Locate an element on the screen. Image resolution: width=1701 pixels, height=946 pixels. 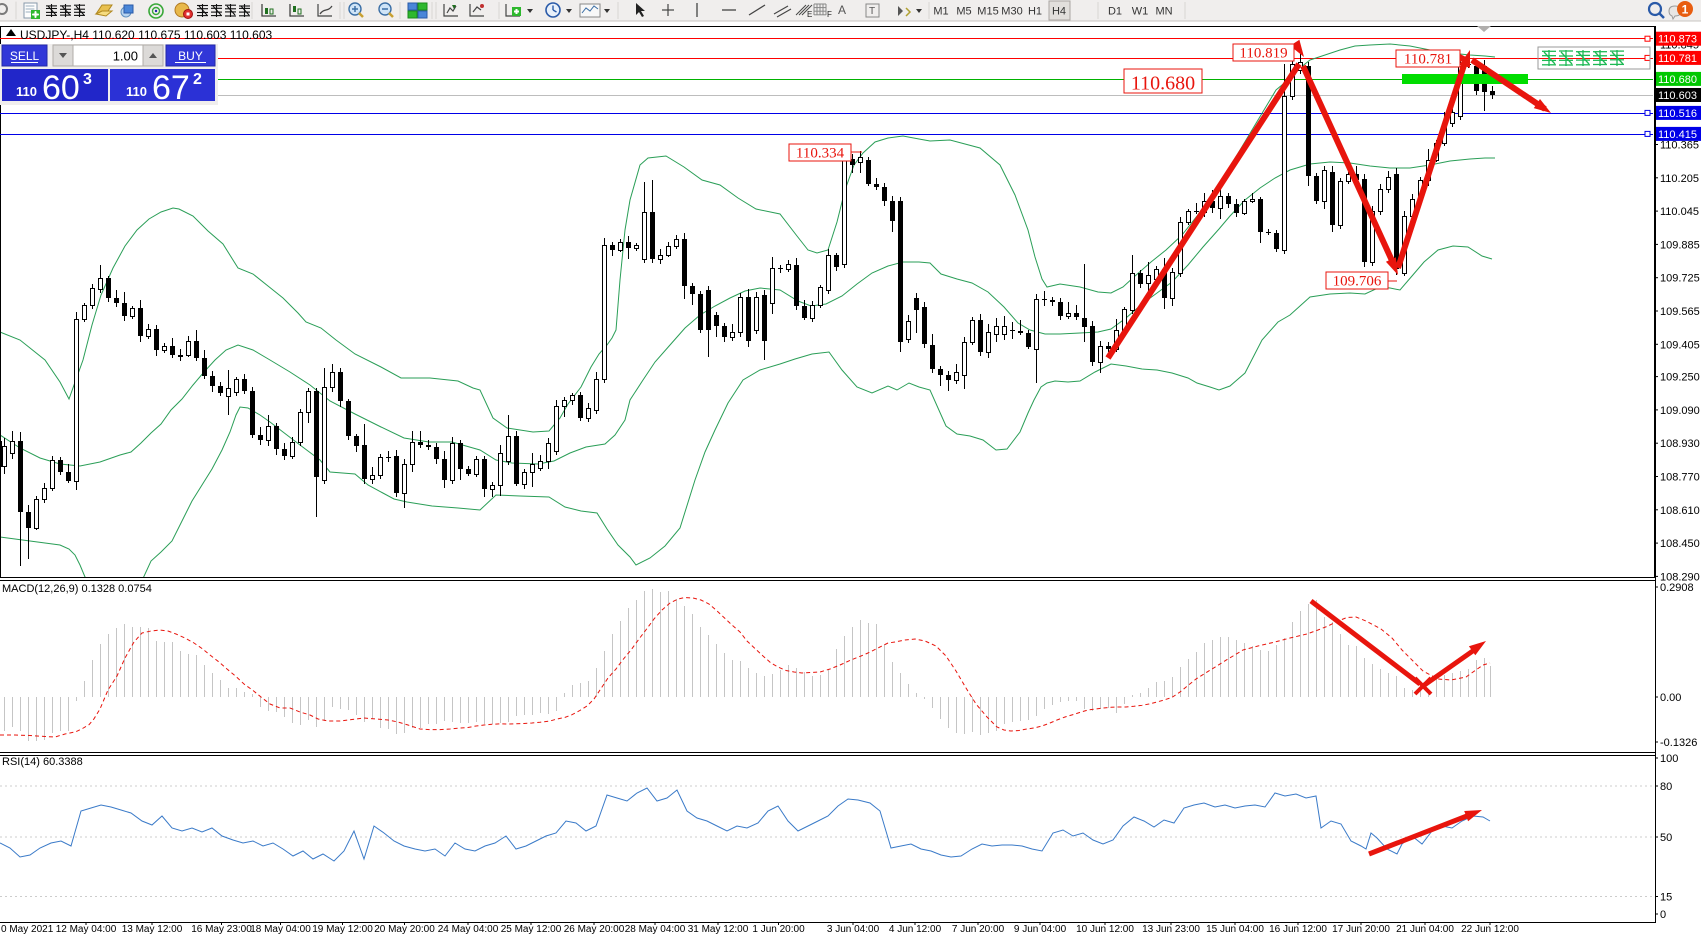
svg-text: 16 May 23:00 is located at coordinates (221, 929).